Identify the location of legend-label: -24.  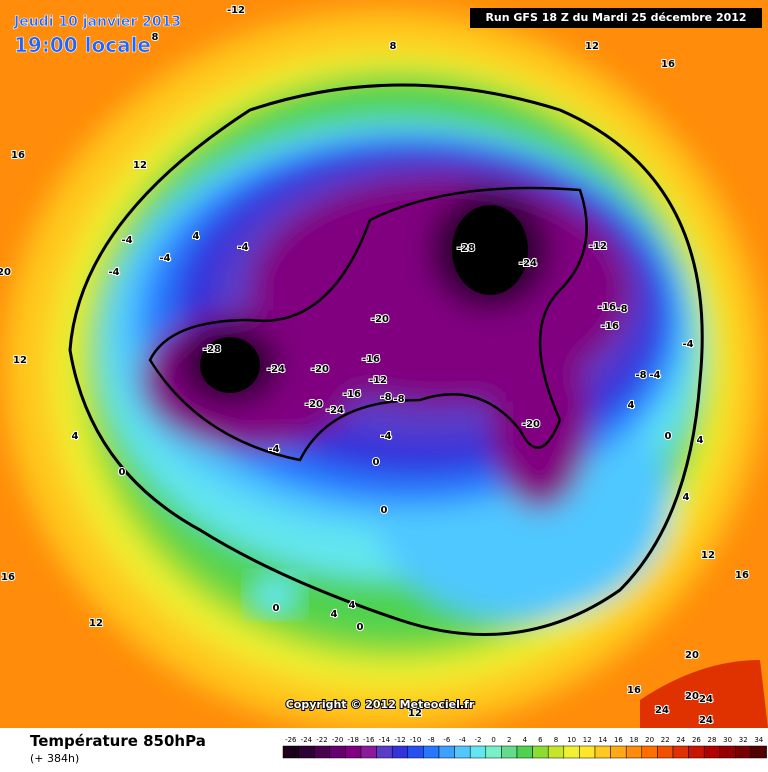
(307, 740).